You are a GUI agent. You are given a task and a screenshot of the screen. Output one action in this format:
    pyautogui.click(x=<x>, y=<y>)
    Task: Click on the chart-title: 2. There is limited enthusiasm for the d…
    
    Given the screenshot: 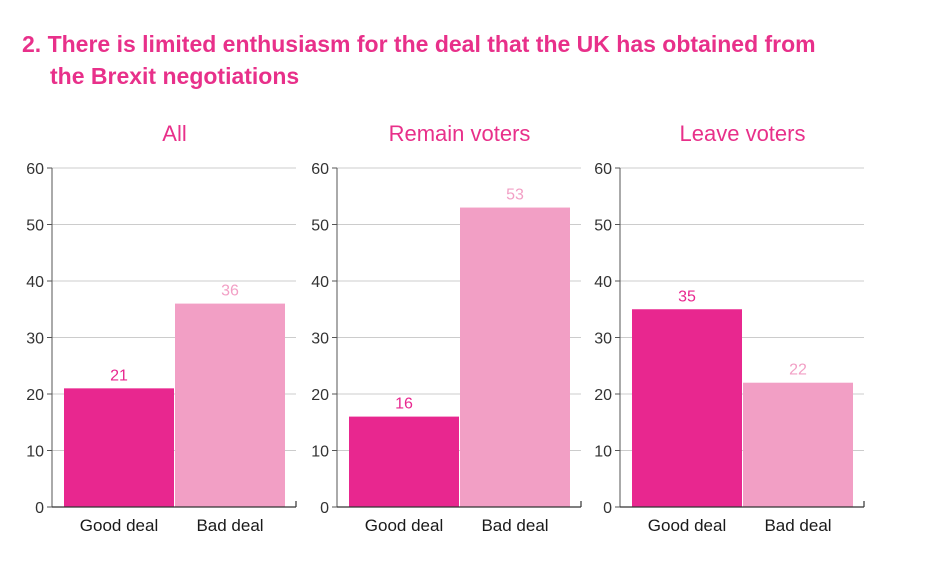 What is the action you would take?
    pyautogui.click(x=472, y=60)
    